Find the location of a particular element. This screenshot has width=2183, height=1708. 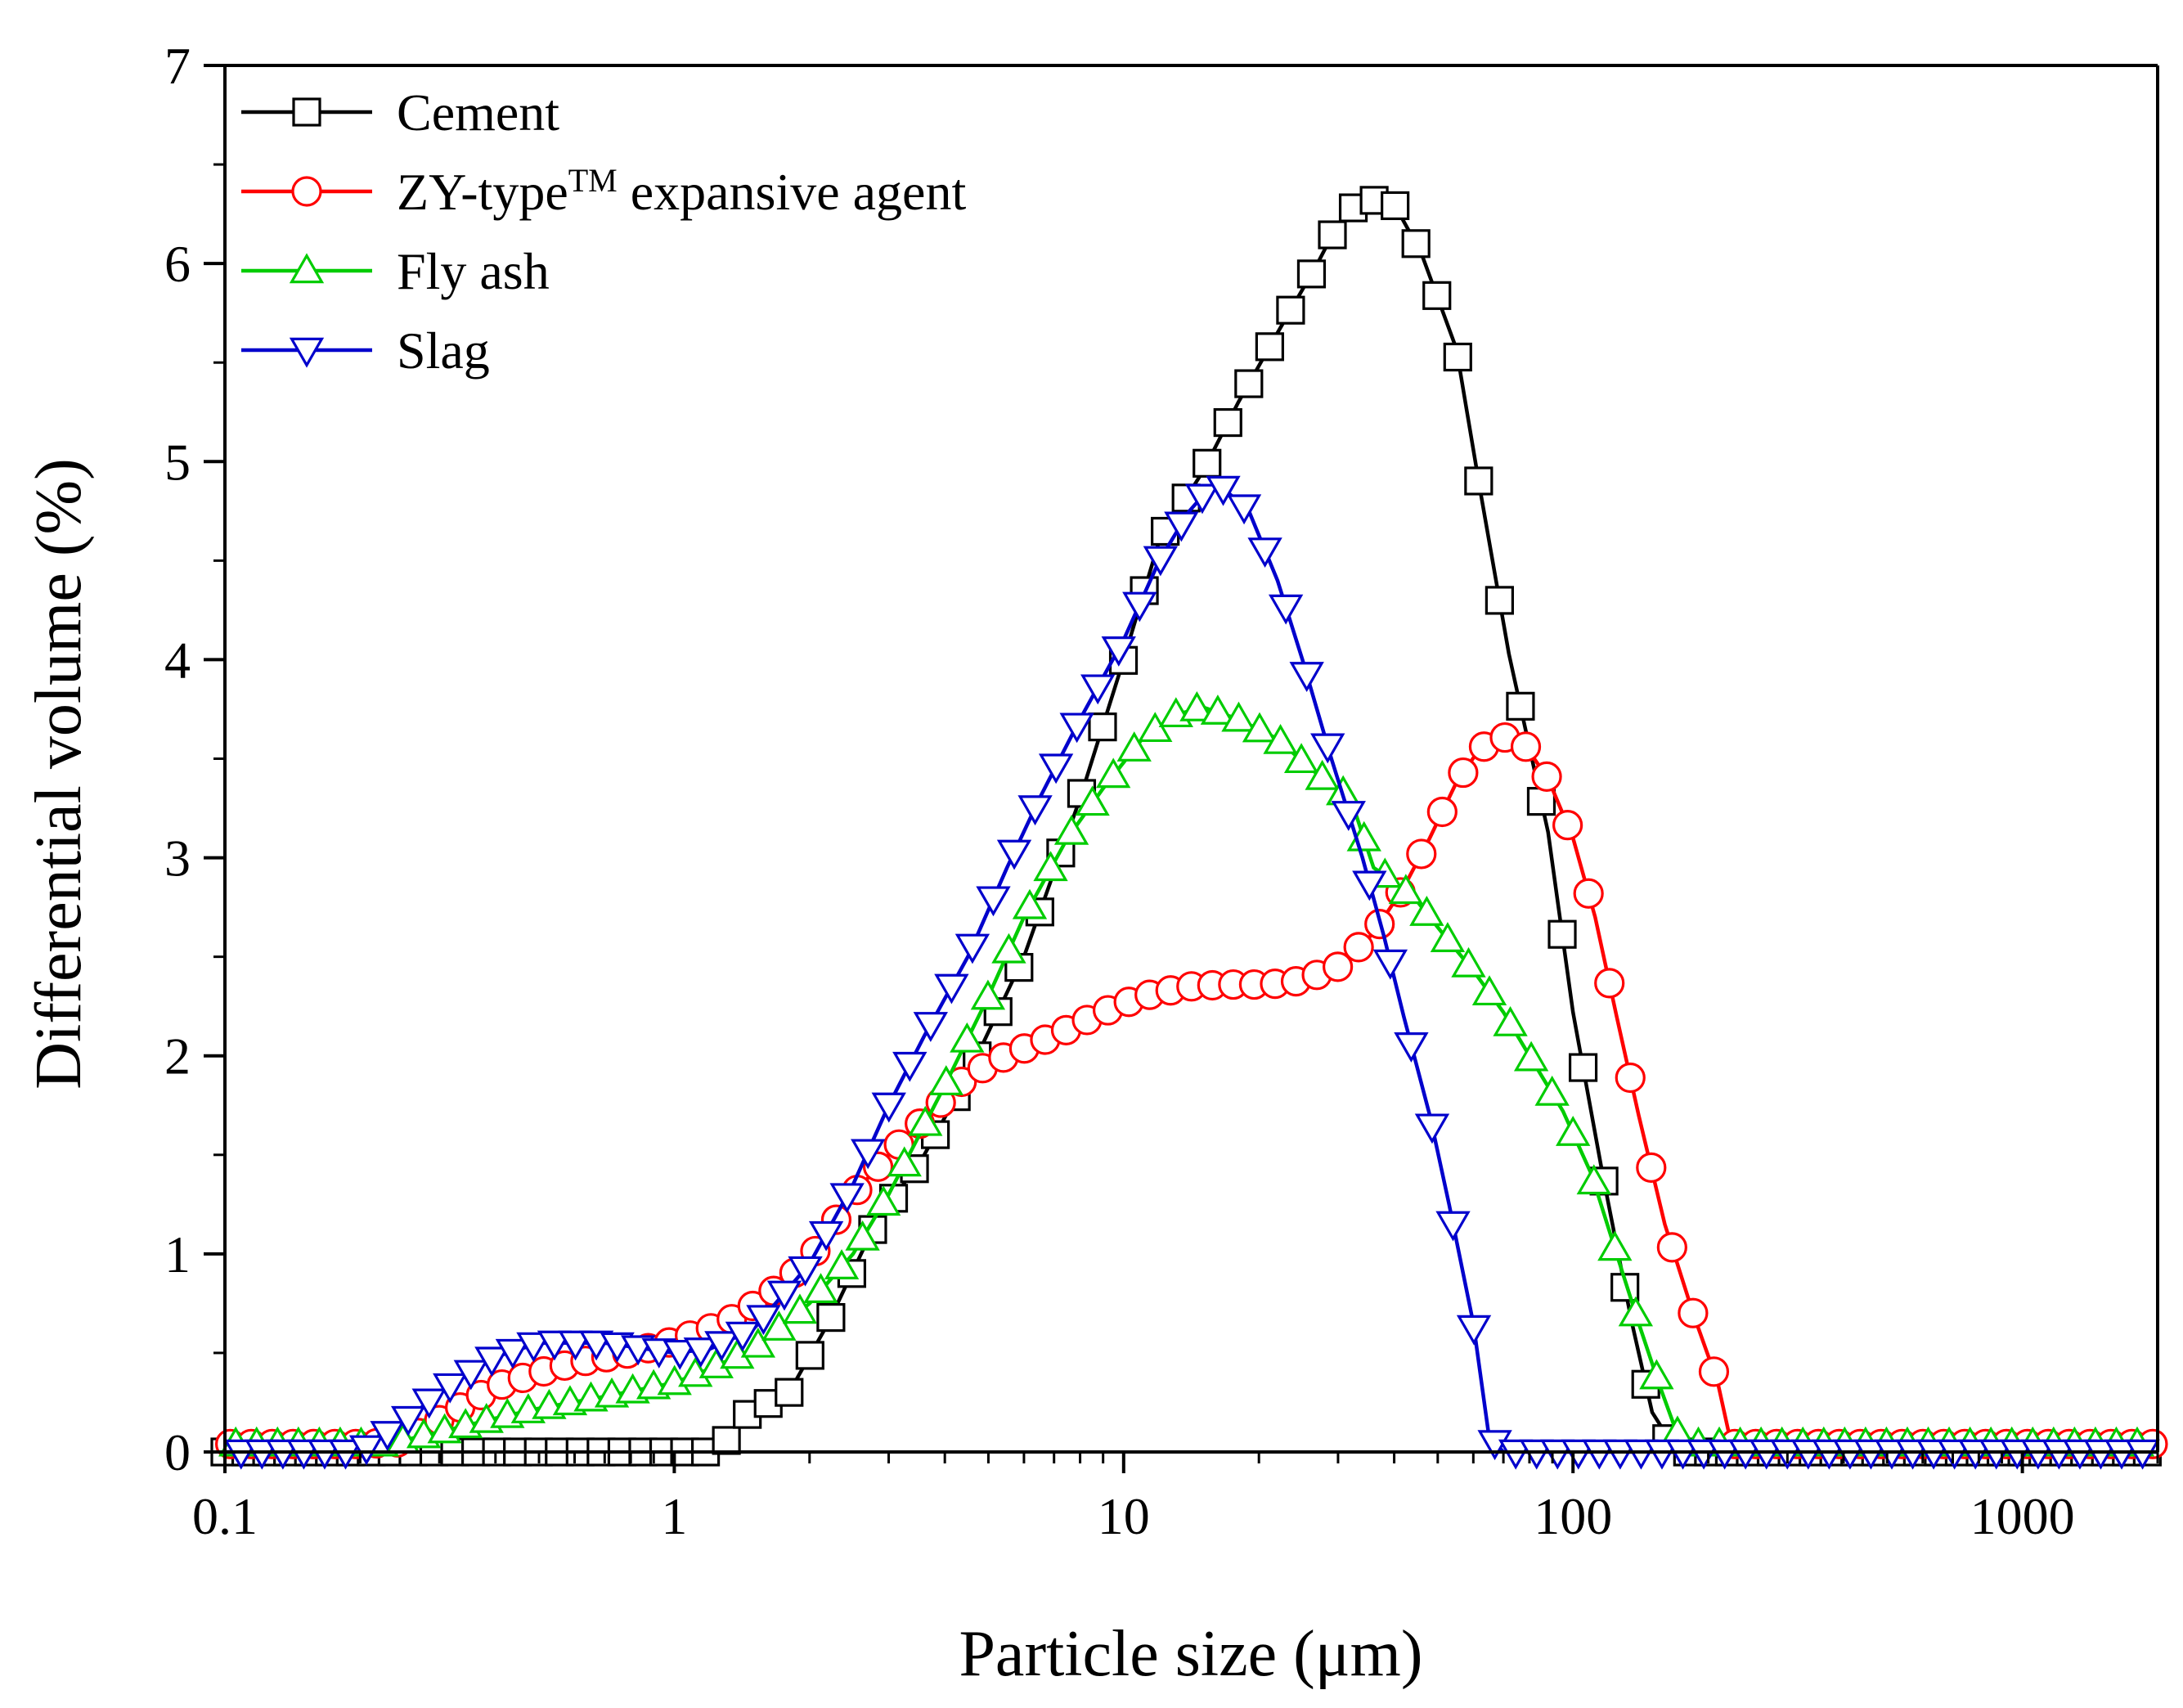

y-tick-label: 0 is located at coordinates (177, 1452).